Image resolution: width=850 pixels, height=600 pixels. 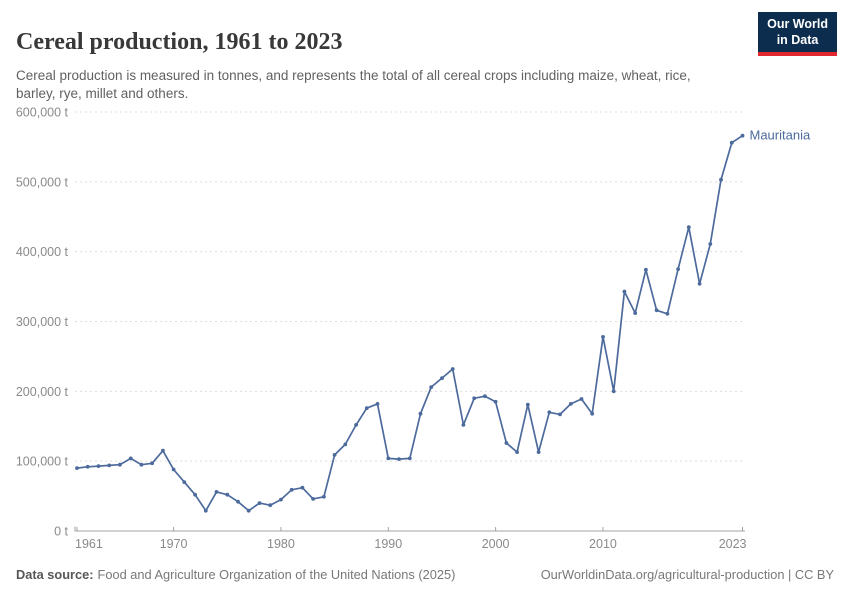 What do you see at coordinates (42, 322) in the screenshot?
I see `y-axis-tick-label: 300,000 t` at bounding box center [42, 322].